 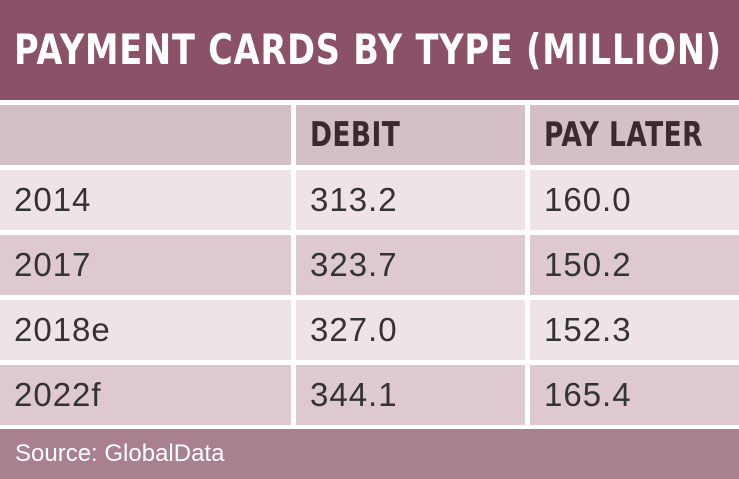 I want to click on debit-cell: 344.1, so click(x=413, y=392).